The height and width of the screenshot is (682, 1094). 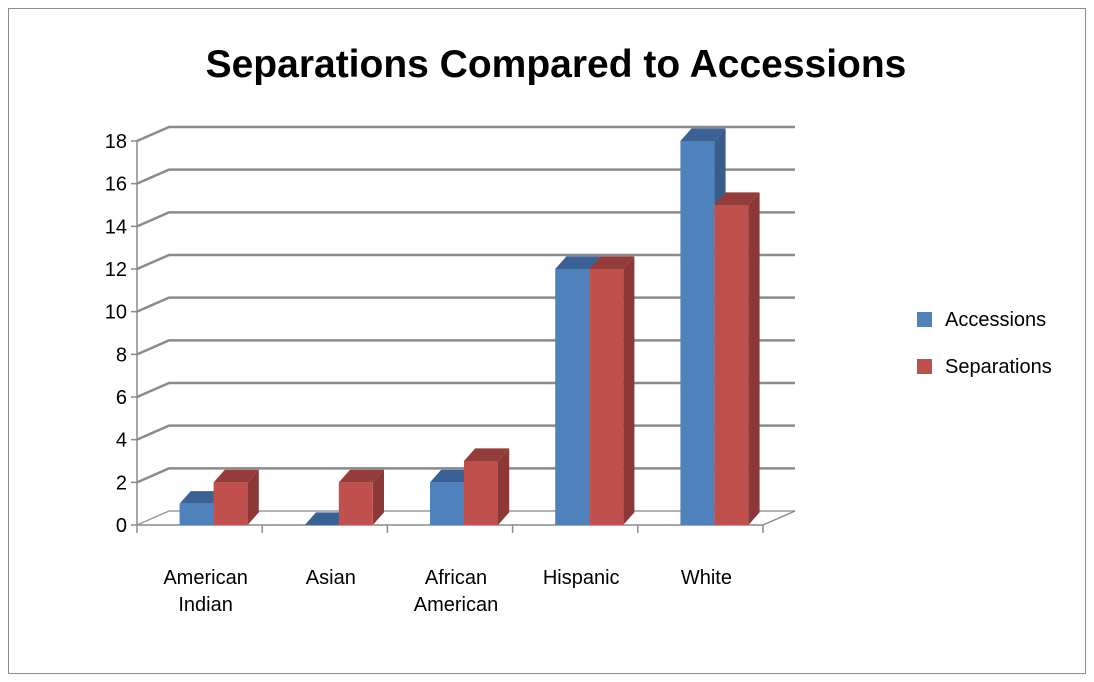 What do you see at coordinates (116, 142) in the screenshot?
I see `y-tick-label: 18` at bounding box center [116, 142].